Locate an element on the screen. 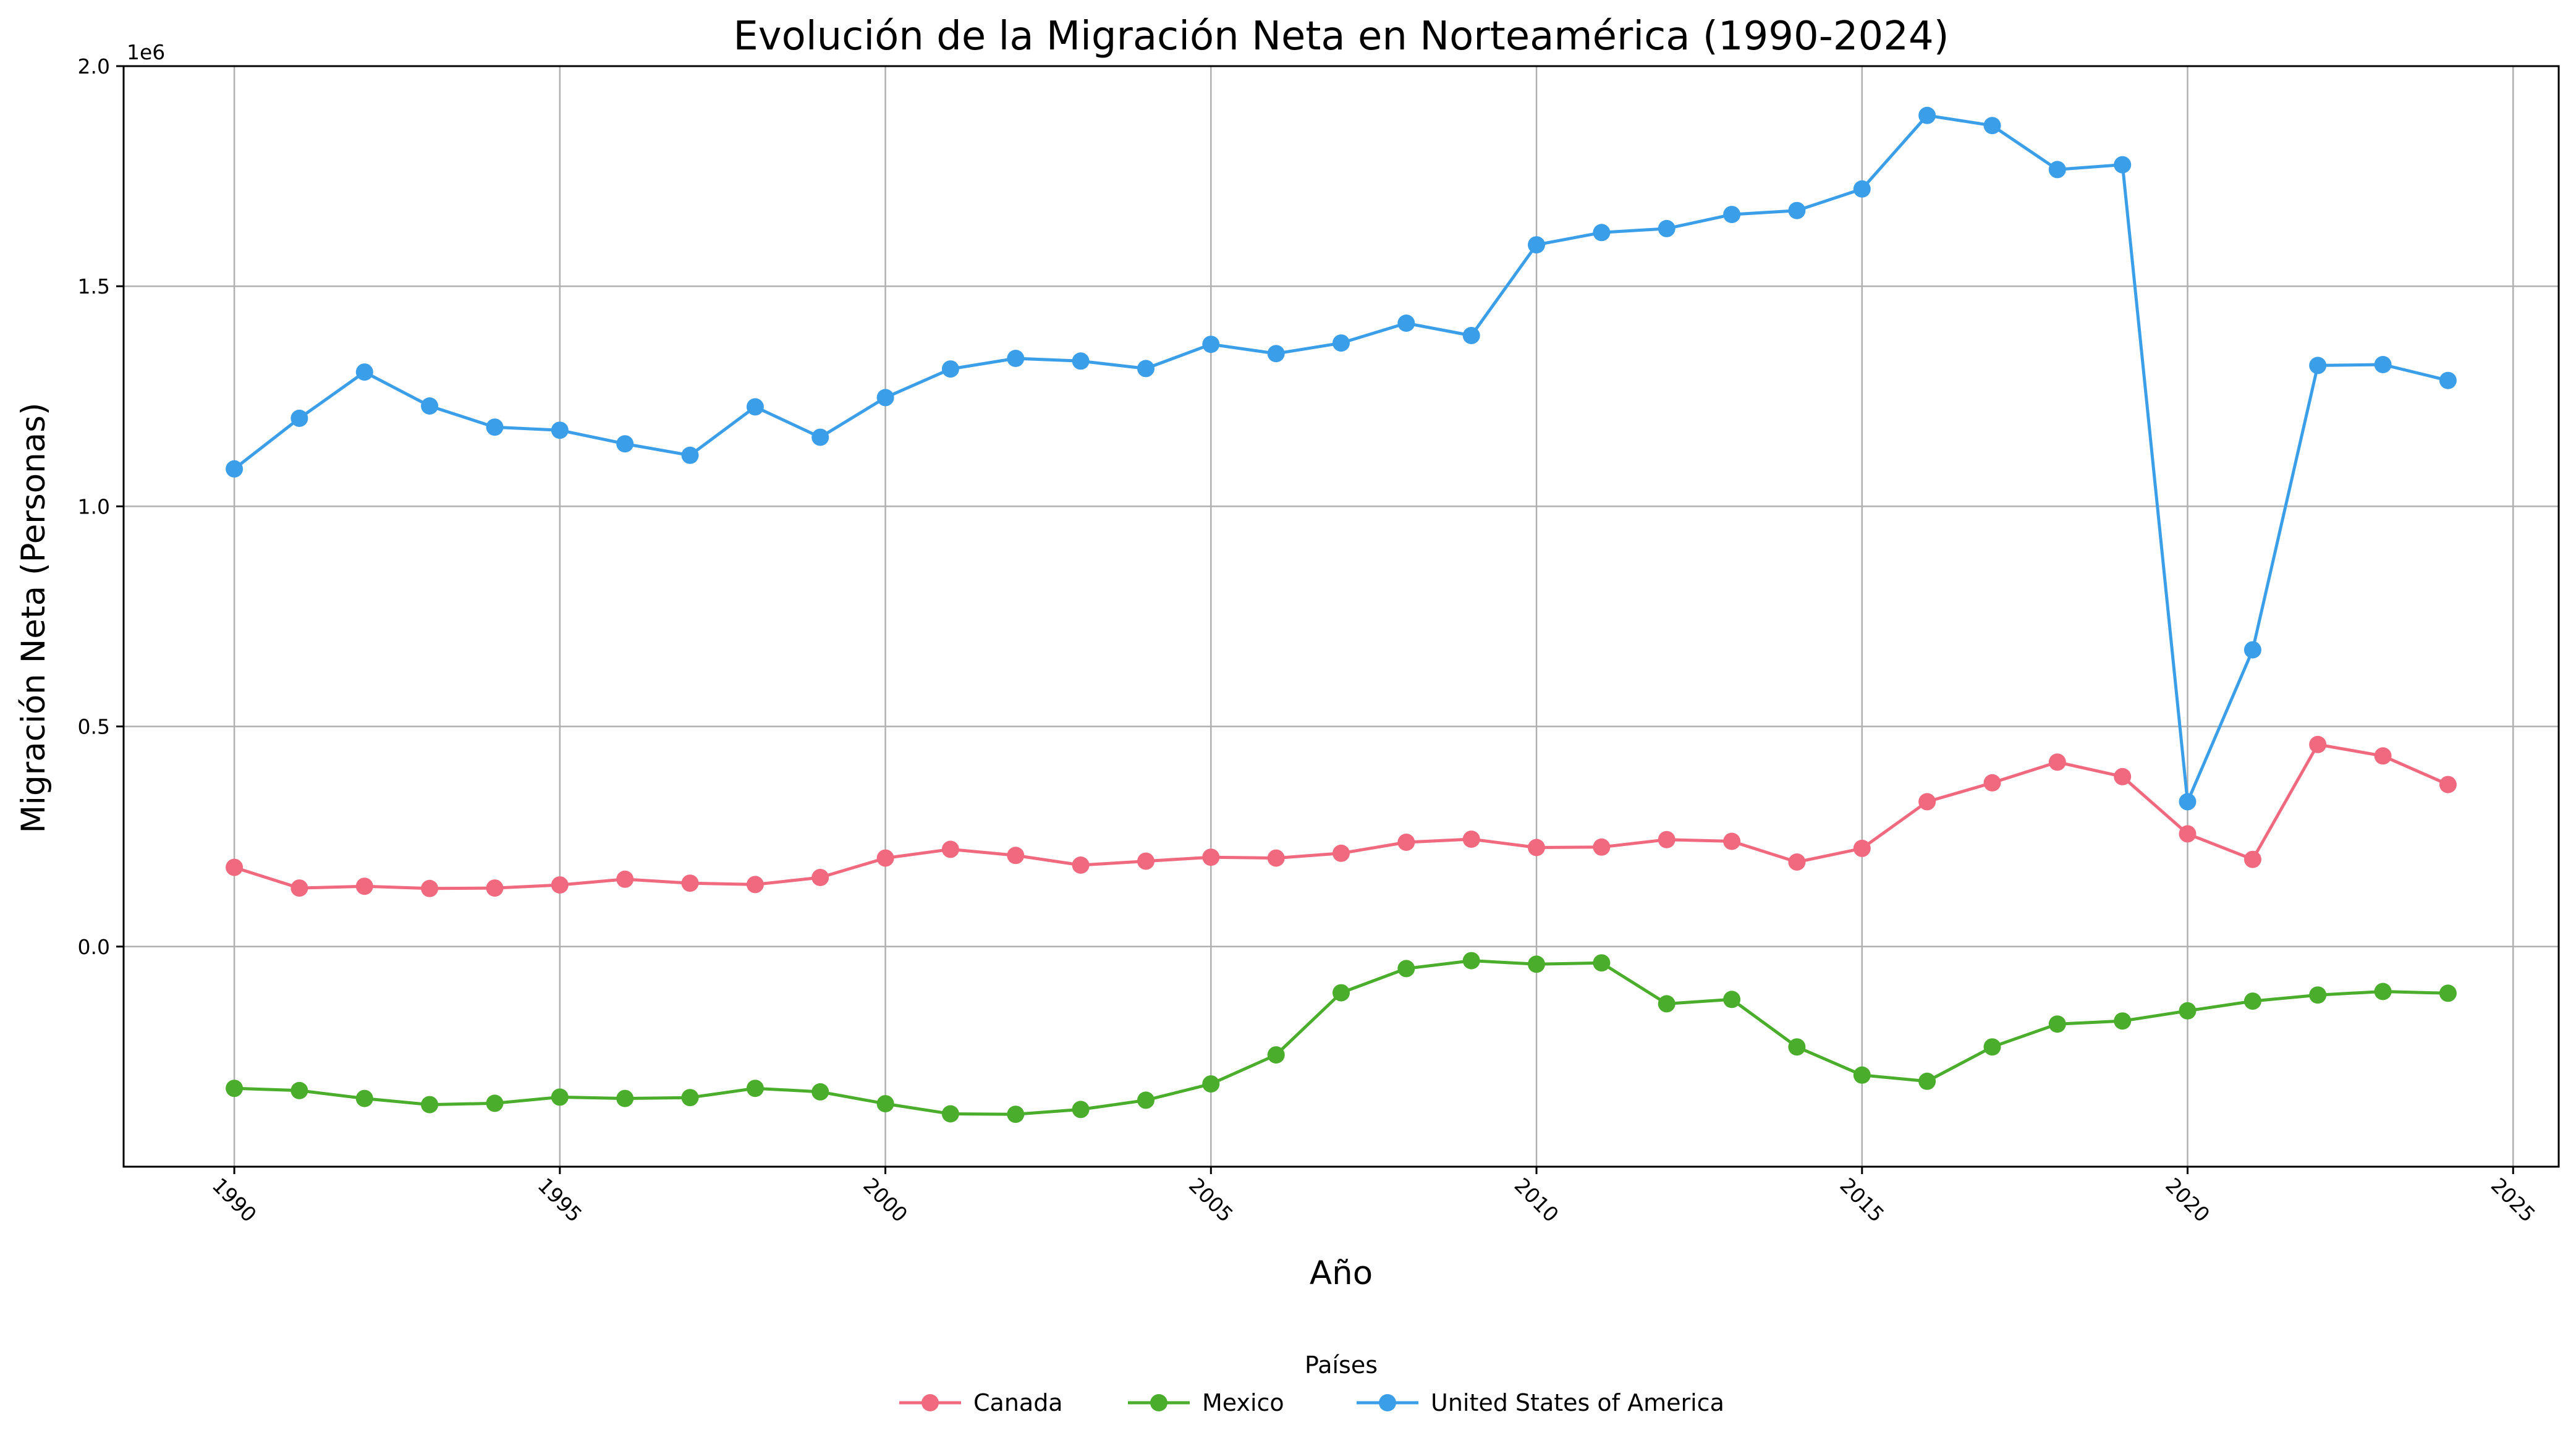 Image resolution: width=2576 pixels, height=1446 pixels. y-tick-label: 0.0 is located at coordinates (94, 947).